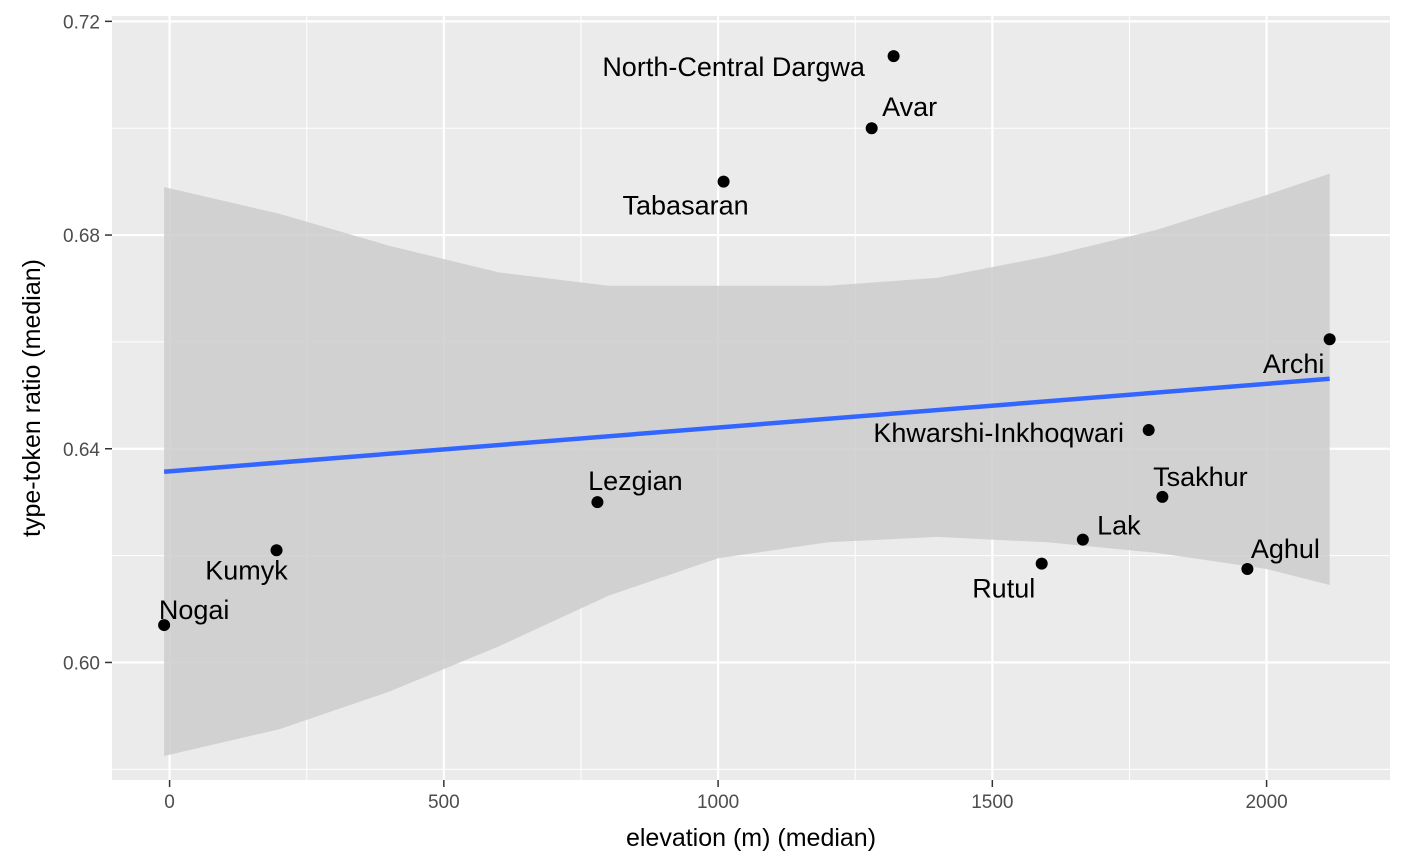  What do you see at coordinates (1119, 526) in the screenshot?
I see `point-label-lak: Lak` at bounding box center [1119, 526].